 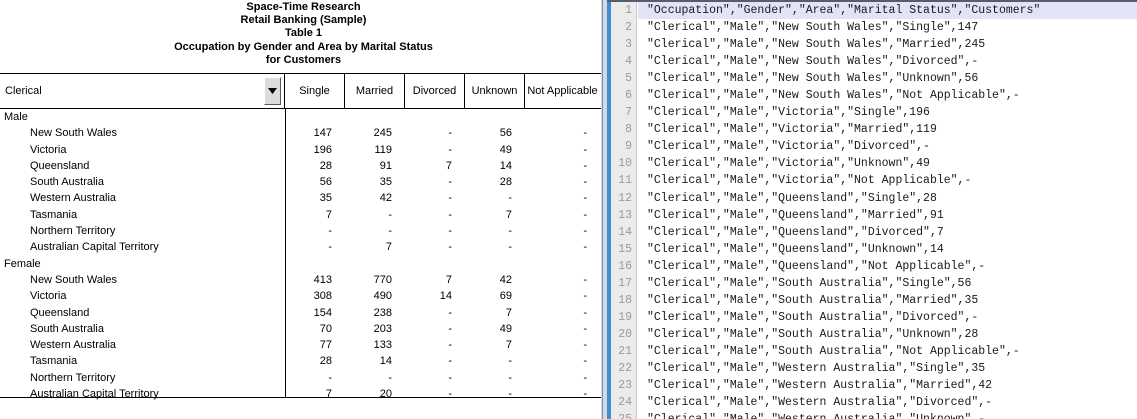 What do you see at coordinates (625, 386) in the screenshot?
I see `csv-line-number: 23` at bounding box center [625, 386].